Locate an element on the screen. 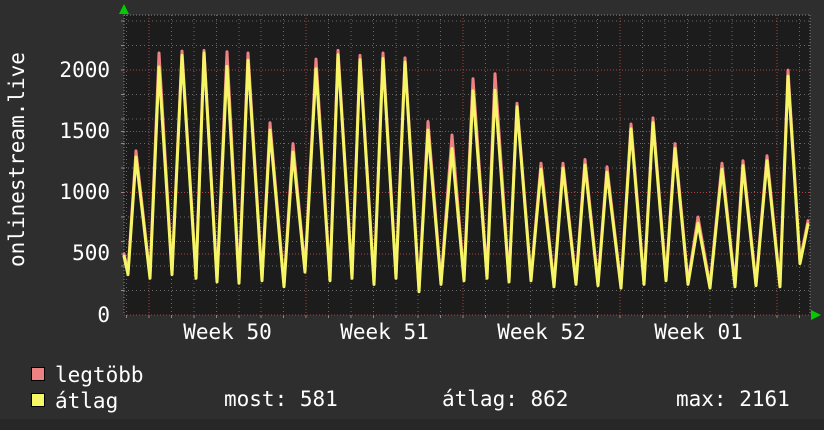  y-tick-label: 1000 is located at coordinates (84, 192).